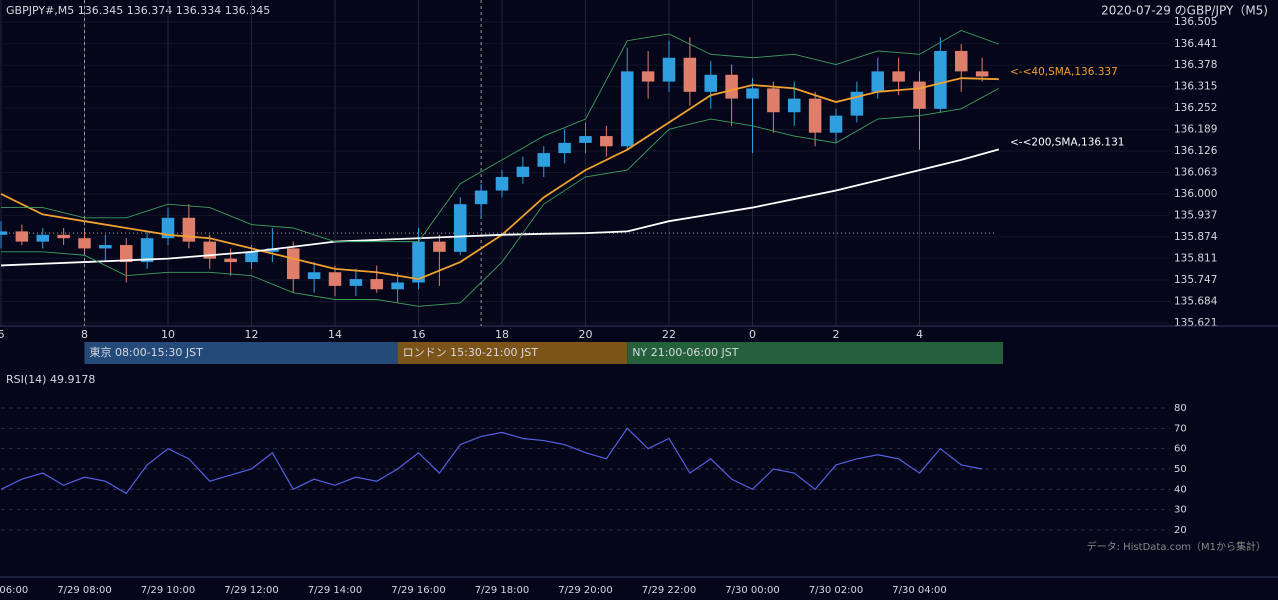  Describe the element at coordinates (168, 334) in the screenshot. I see `x-tick-label: 10` at that location.